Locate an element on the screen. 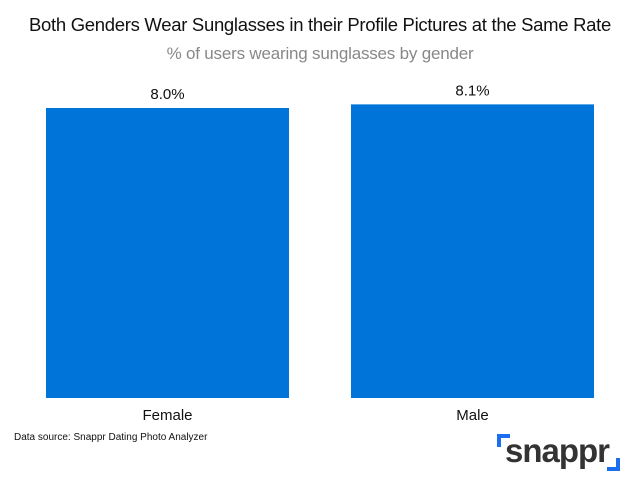 The height and width of the screenshot is (480, 640). data-label-female: 8.0% is located at coordinates (167, 94).